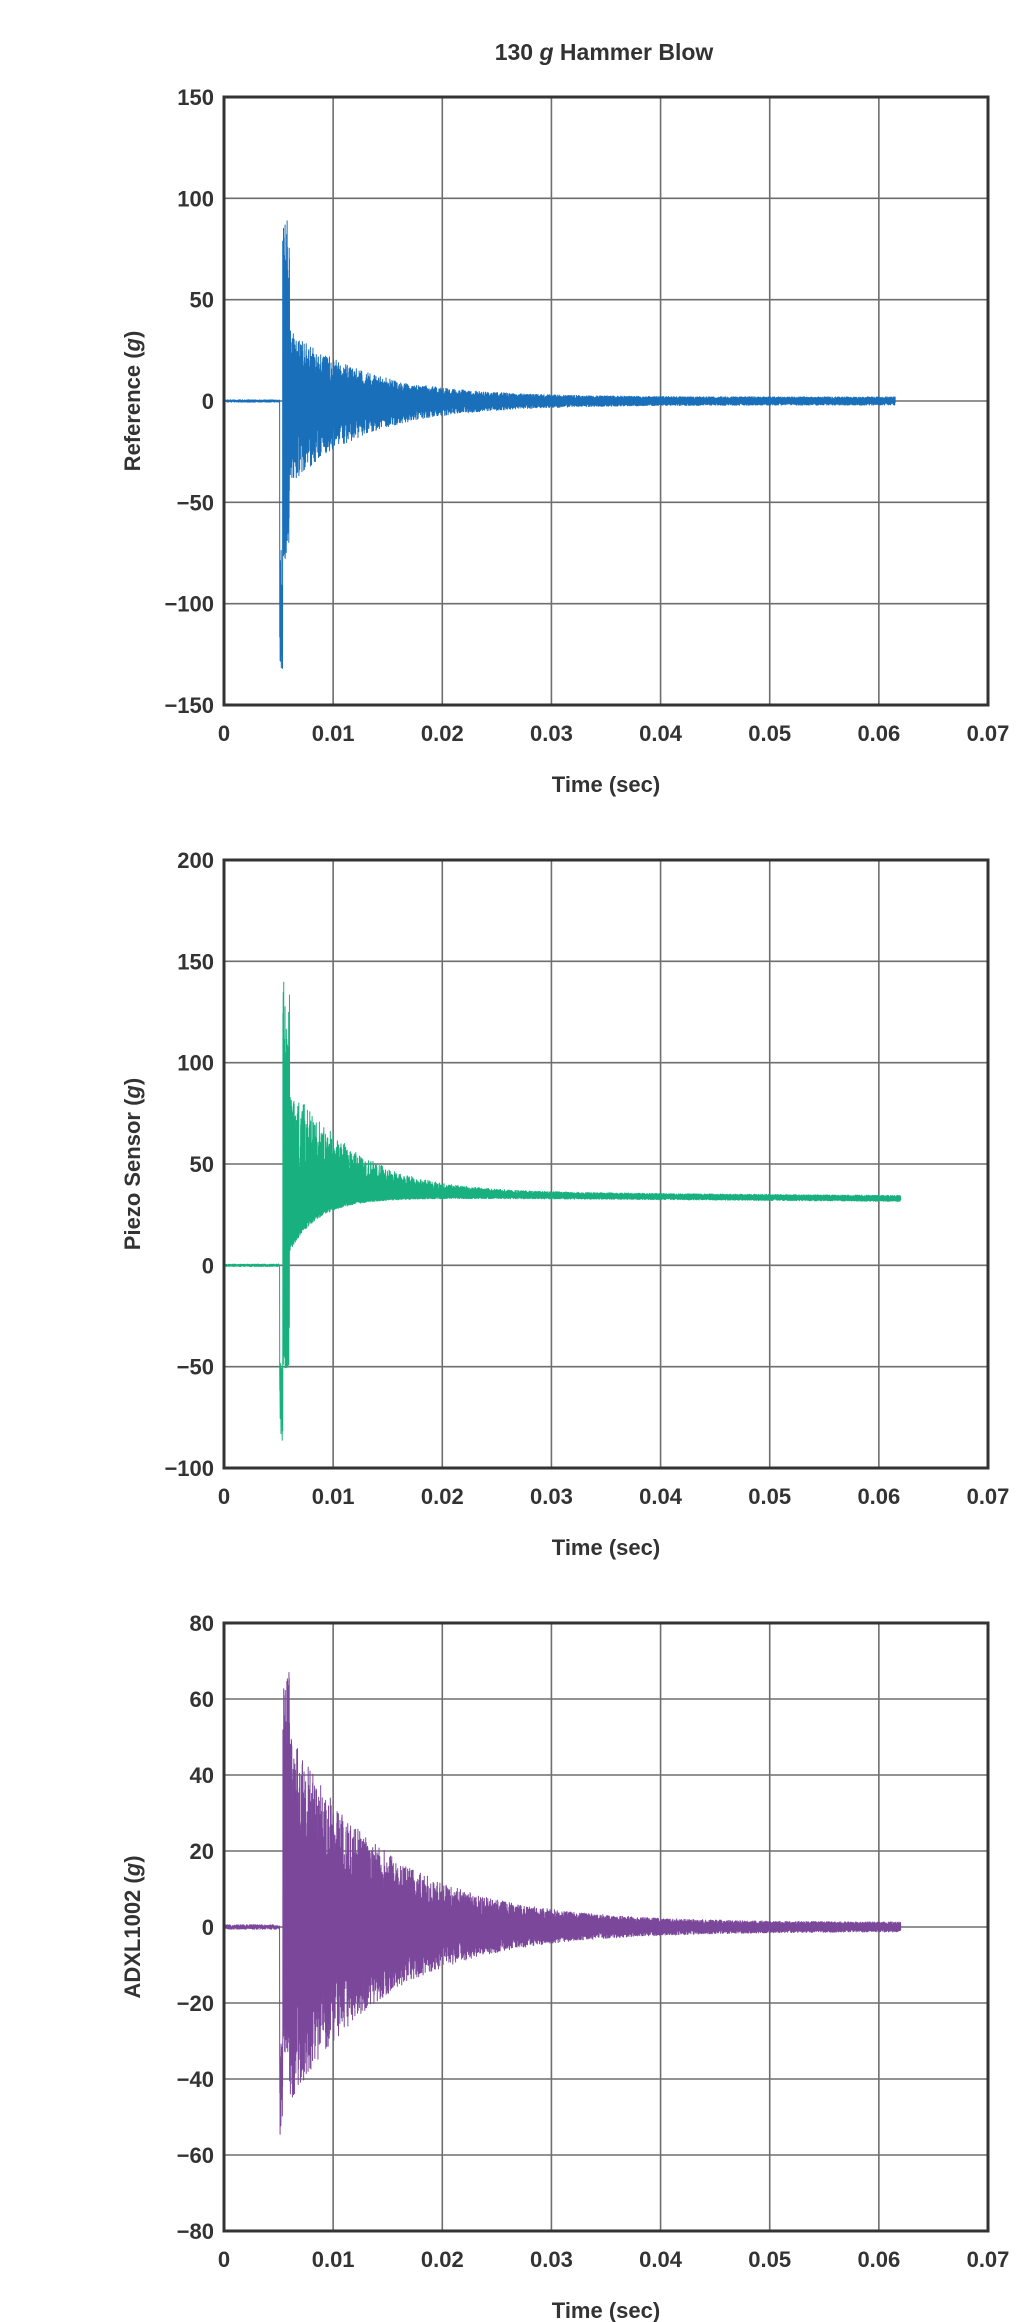 The image size is (1032, 2322). What do you see at coordinates (189, 705) in the screenshot?
I see `y-tick-label: −150` at bounding box center [189, 705].